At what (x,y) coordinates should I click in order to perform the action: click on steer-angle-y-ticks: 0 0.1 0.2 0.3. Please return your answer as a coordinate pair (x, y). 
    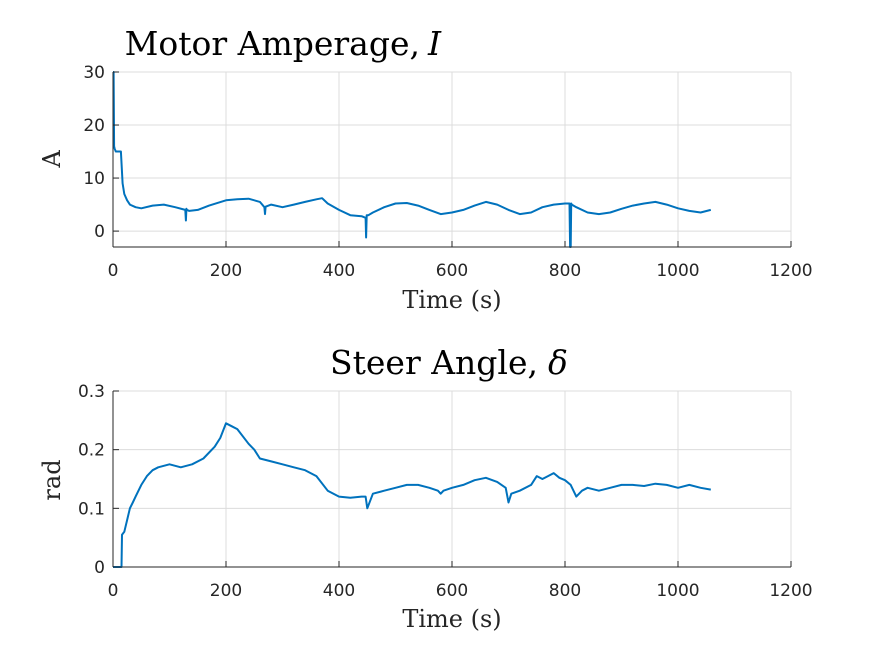
    Looking at the image, I should click on (98, 480).